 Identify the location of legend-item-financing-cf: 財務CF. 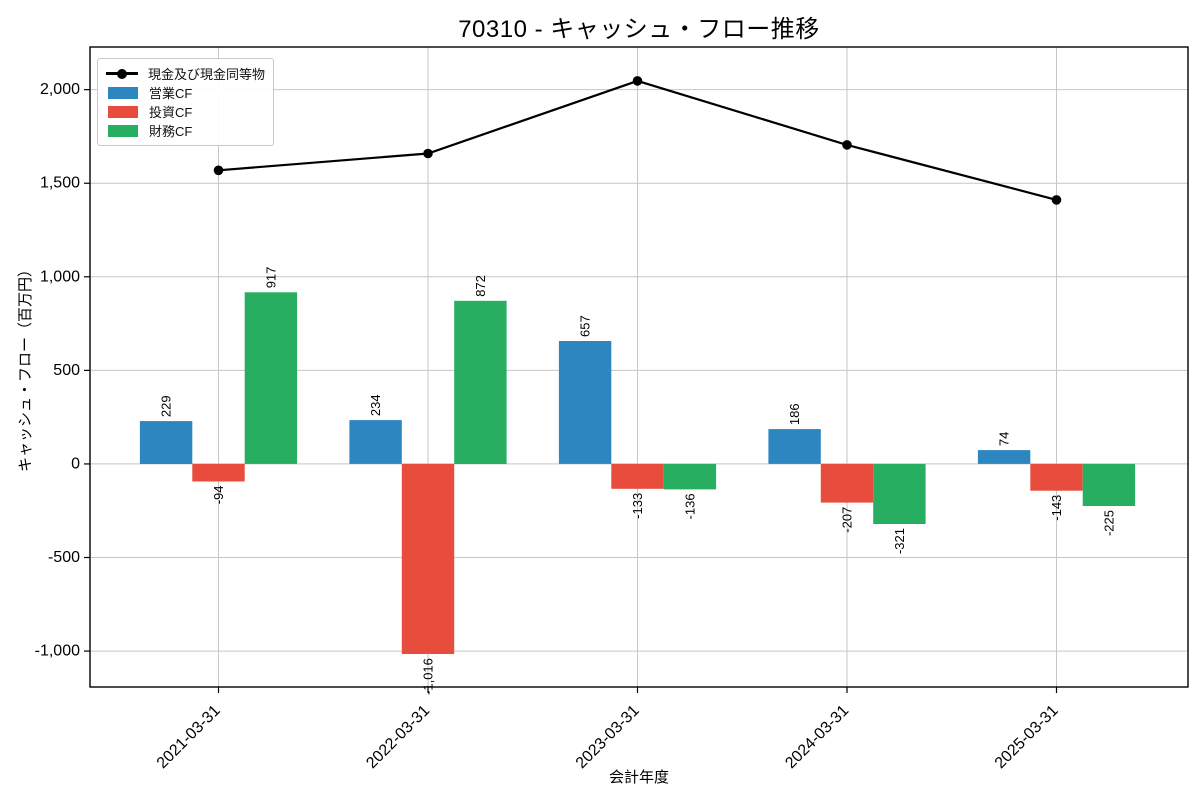
(184, 130).